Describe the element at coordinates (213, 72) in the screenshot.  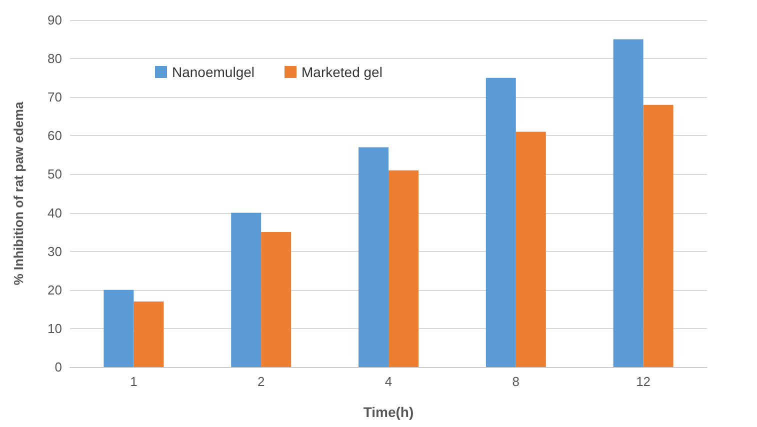
I see `legend-label: Nanoemulgel` at that location.